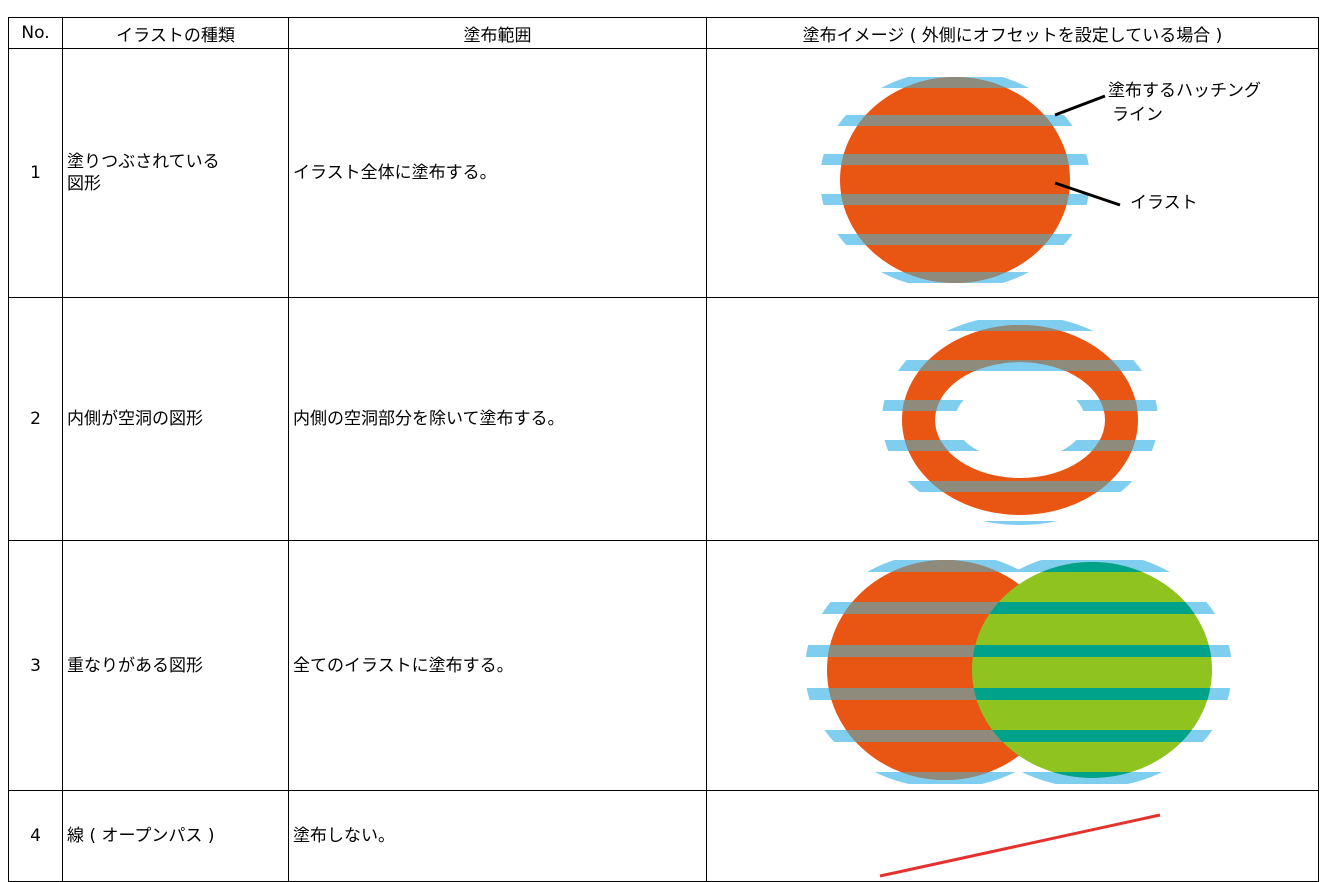 The image size is (1323, 882). What do you see at coordinates (497, 419) in the screenshot?
I see `scope-cell: 内側の空洞部分を除いて塗布する。` at bounding box center [497, 419].